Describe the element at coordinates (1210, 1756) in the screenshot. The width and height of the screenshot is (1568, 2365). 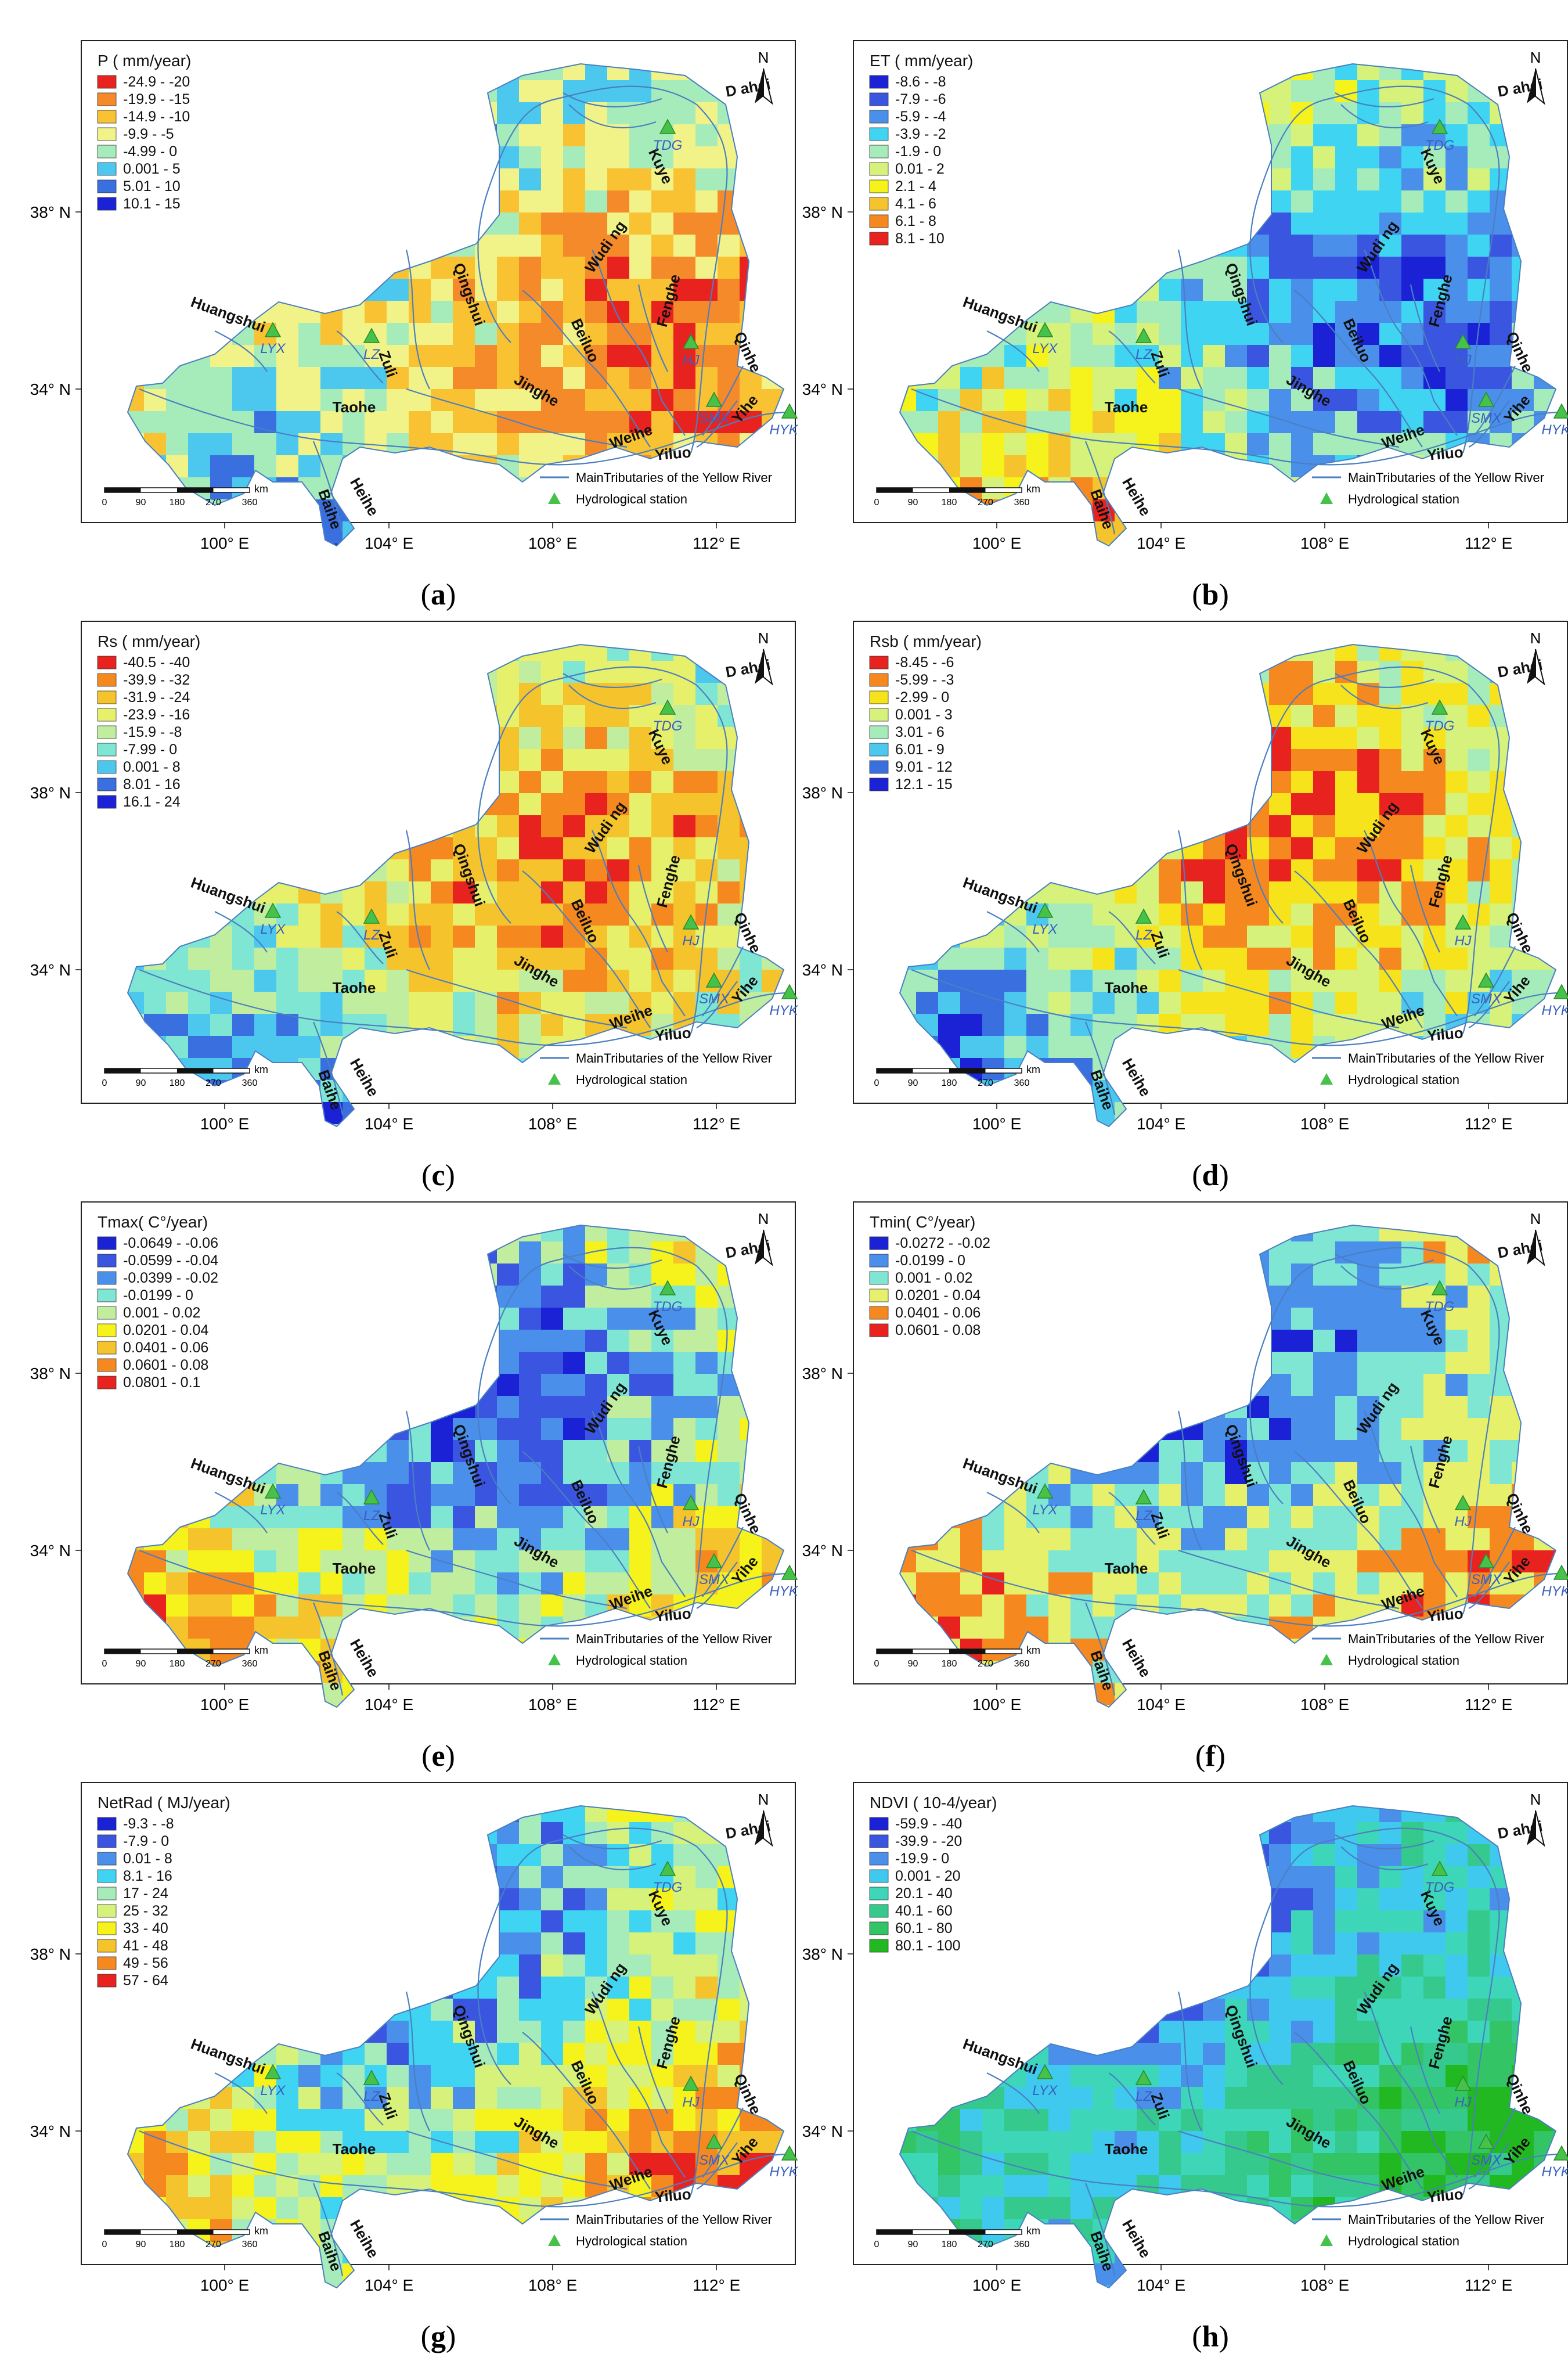
I see `panel-caption: (f)` at that location.